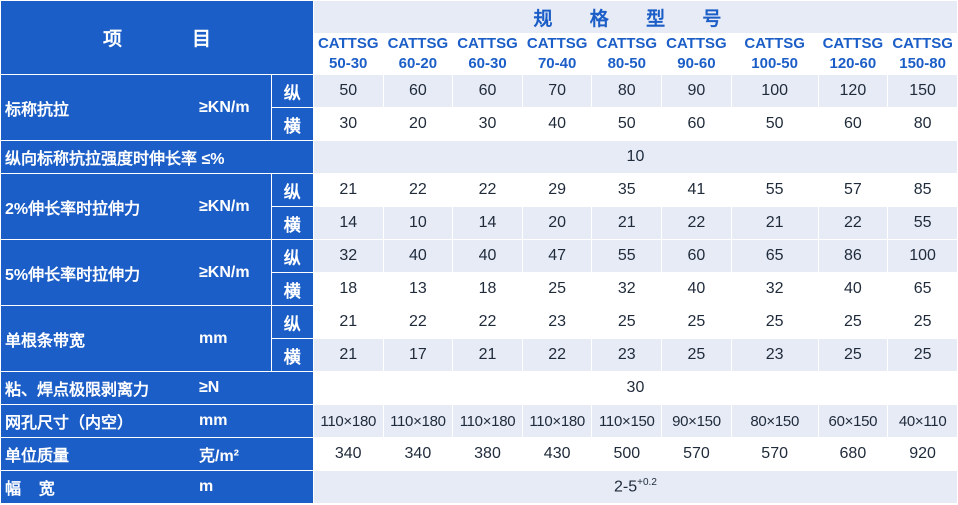 The height and width of the screenshot is (505, 958). What do you see at coordinates (626, 63) in the screenshot?
I see `model-size: 80-50` at bounding box center [626, 63].